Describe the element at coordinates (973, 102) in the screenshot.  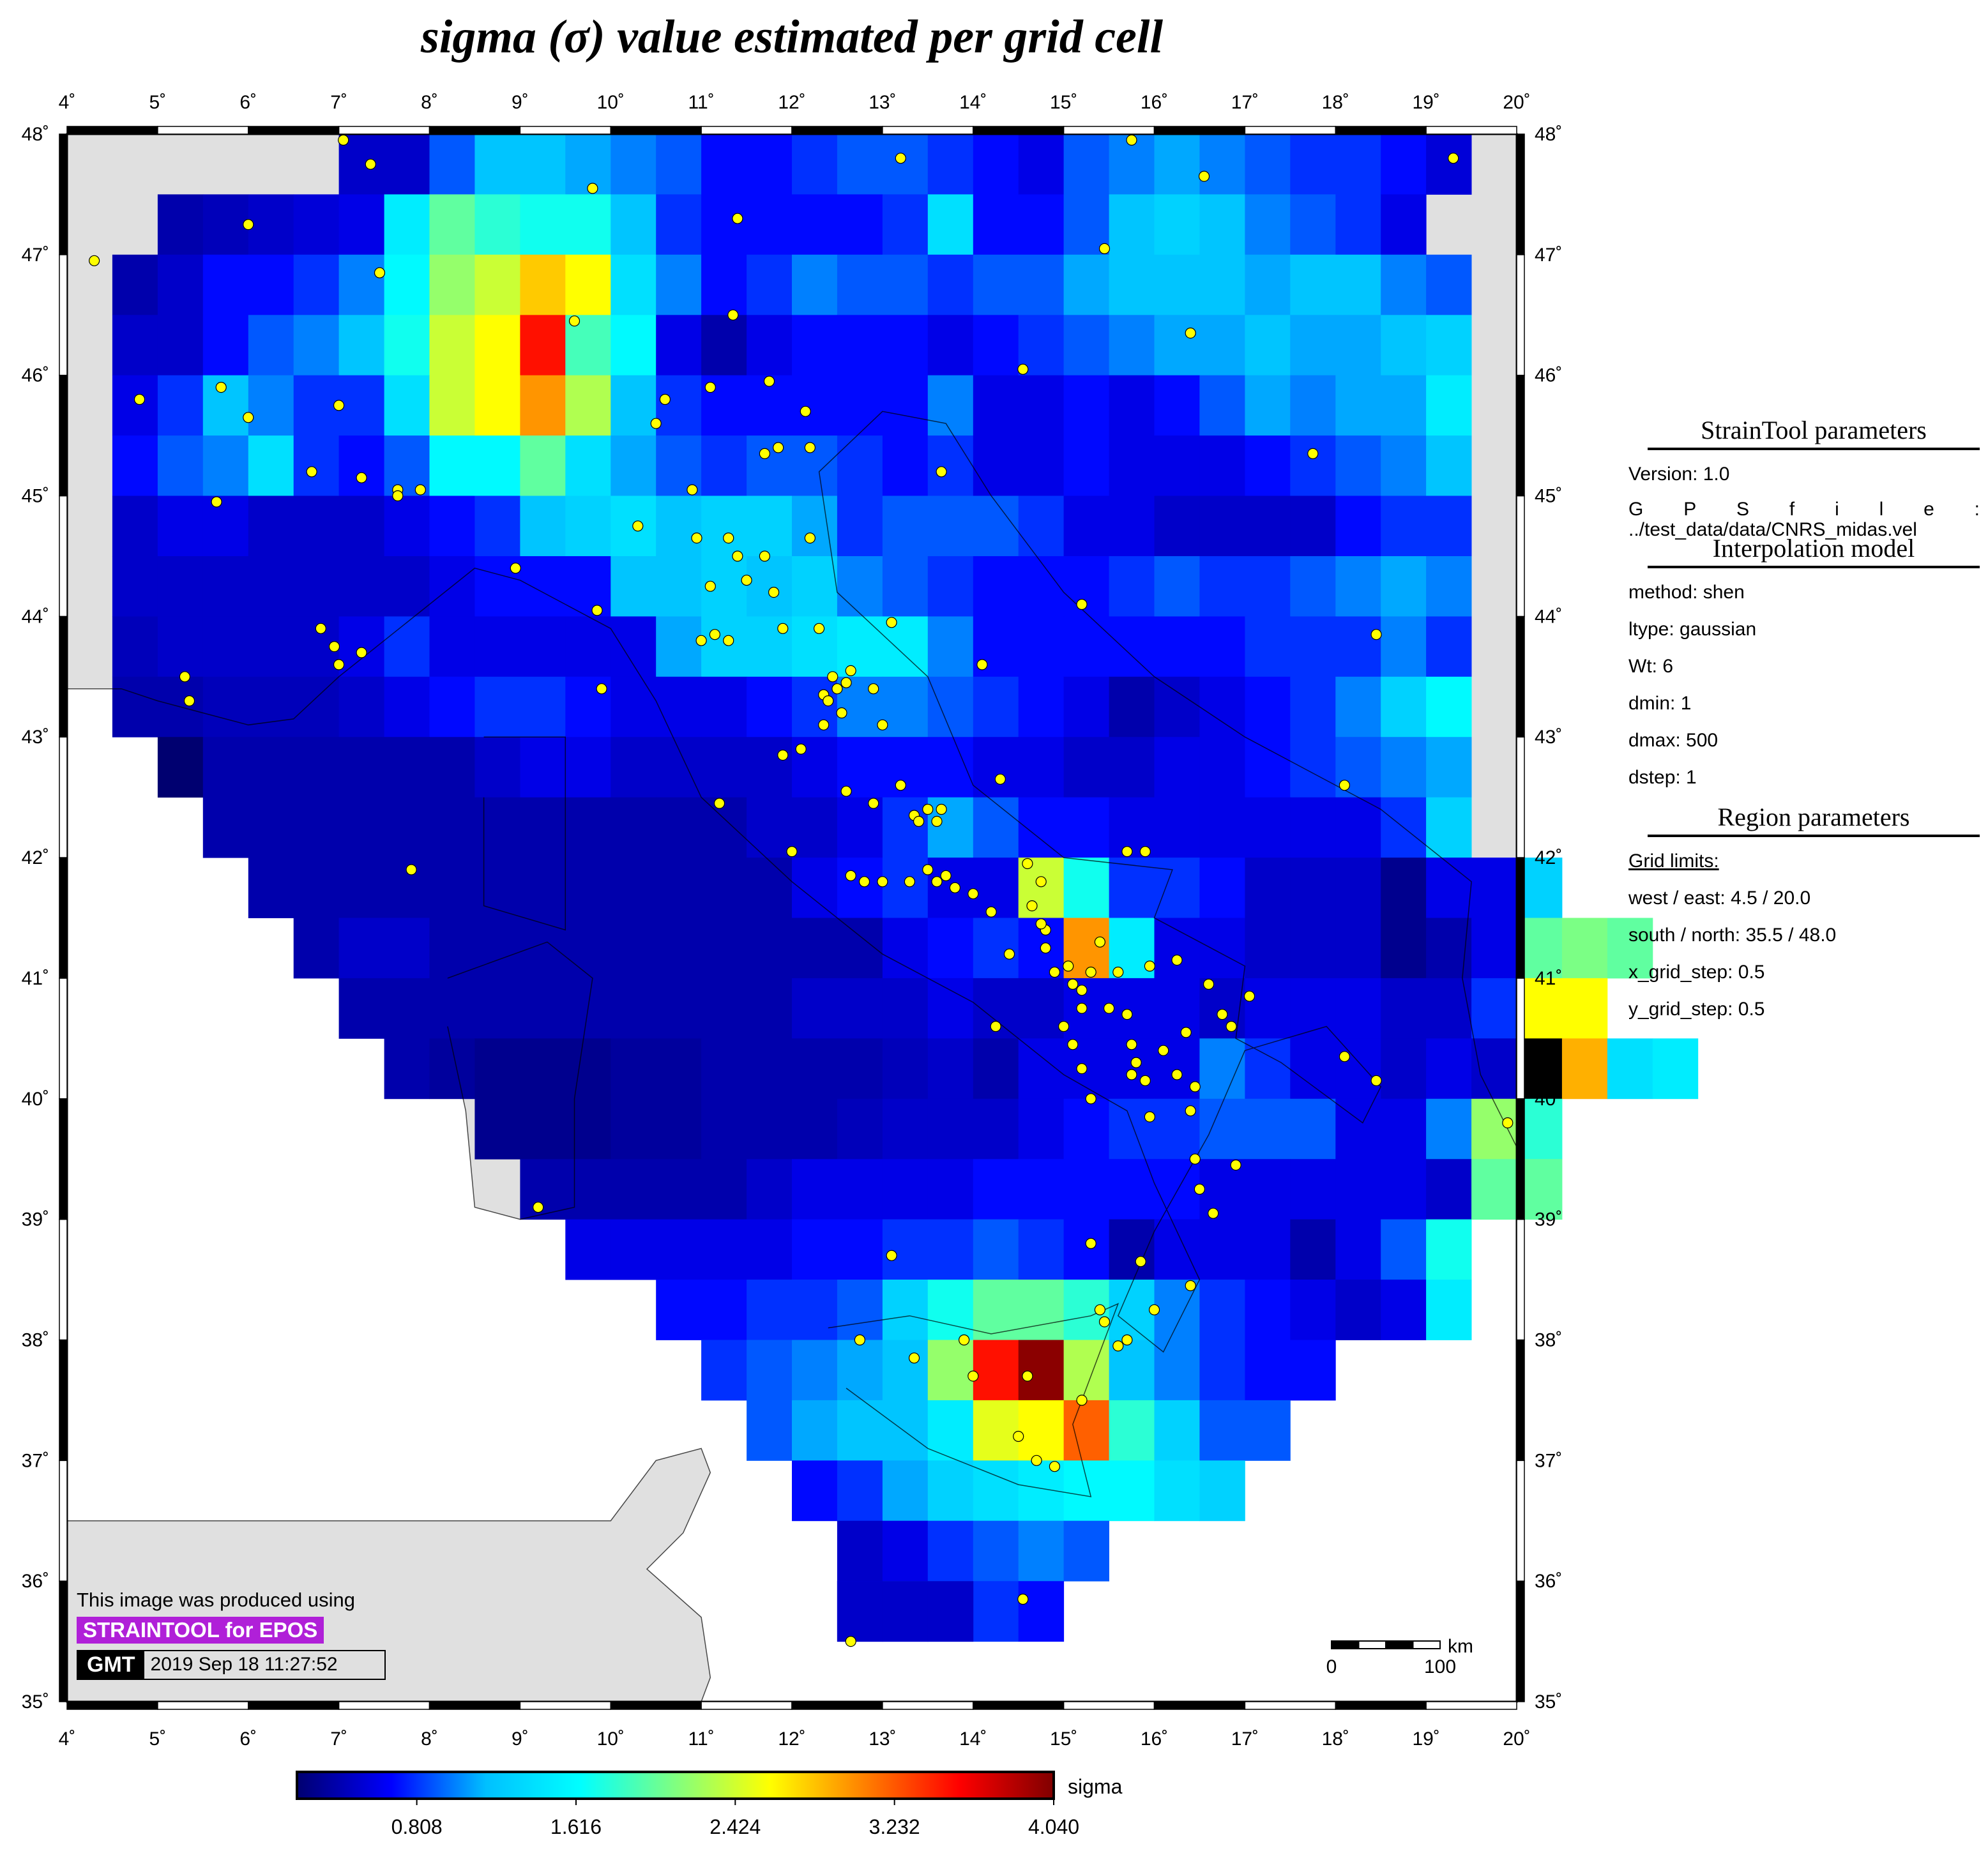
I see `lon-tick-label: 14˚` at that location.